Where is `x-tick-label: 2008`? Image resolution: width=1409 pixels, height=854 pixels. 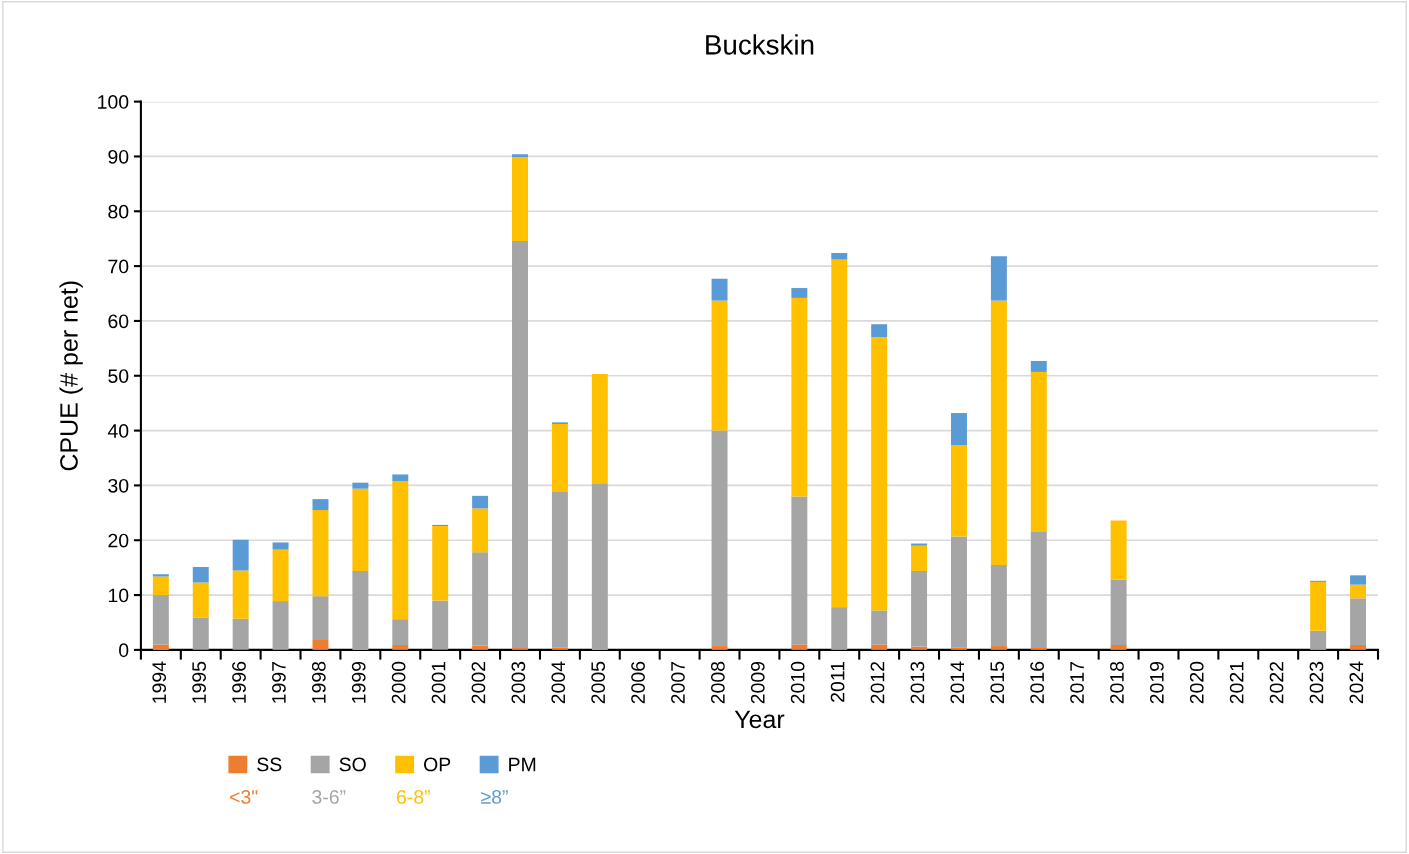
x-tick-label: 2008 is located at coordinates (717, 682).